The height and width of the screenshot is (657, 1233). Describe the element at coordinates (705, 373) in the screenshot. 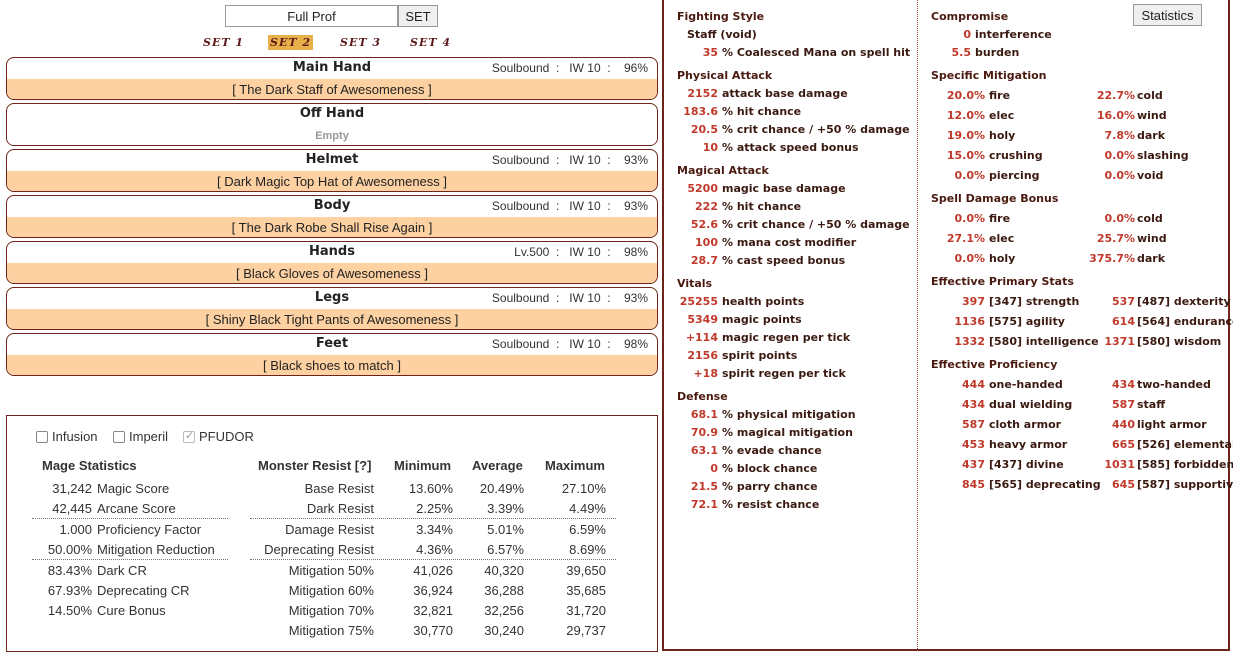

I see `stat-value: +18` at that location.